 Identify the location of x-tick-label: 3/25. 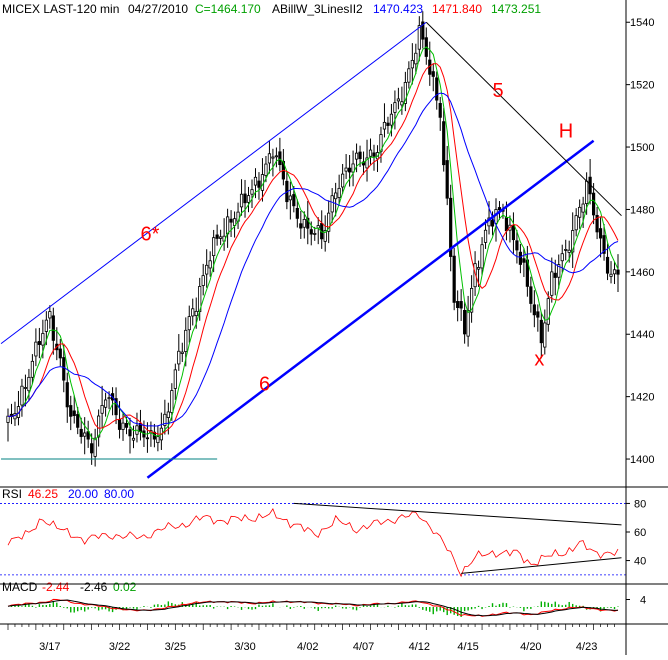
(175, 647).